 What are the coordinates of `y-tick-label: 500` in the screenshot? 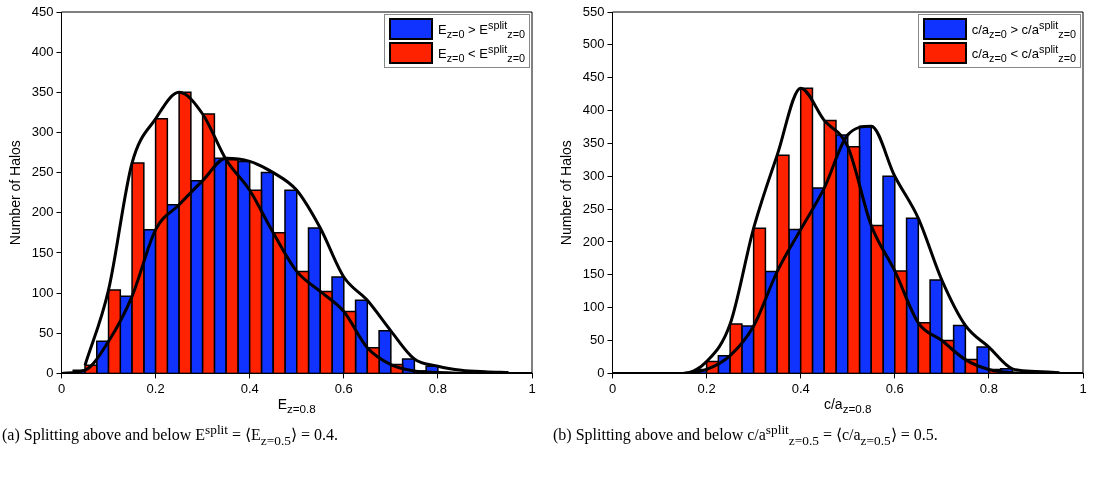 It's located at (593, 44).